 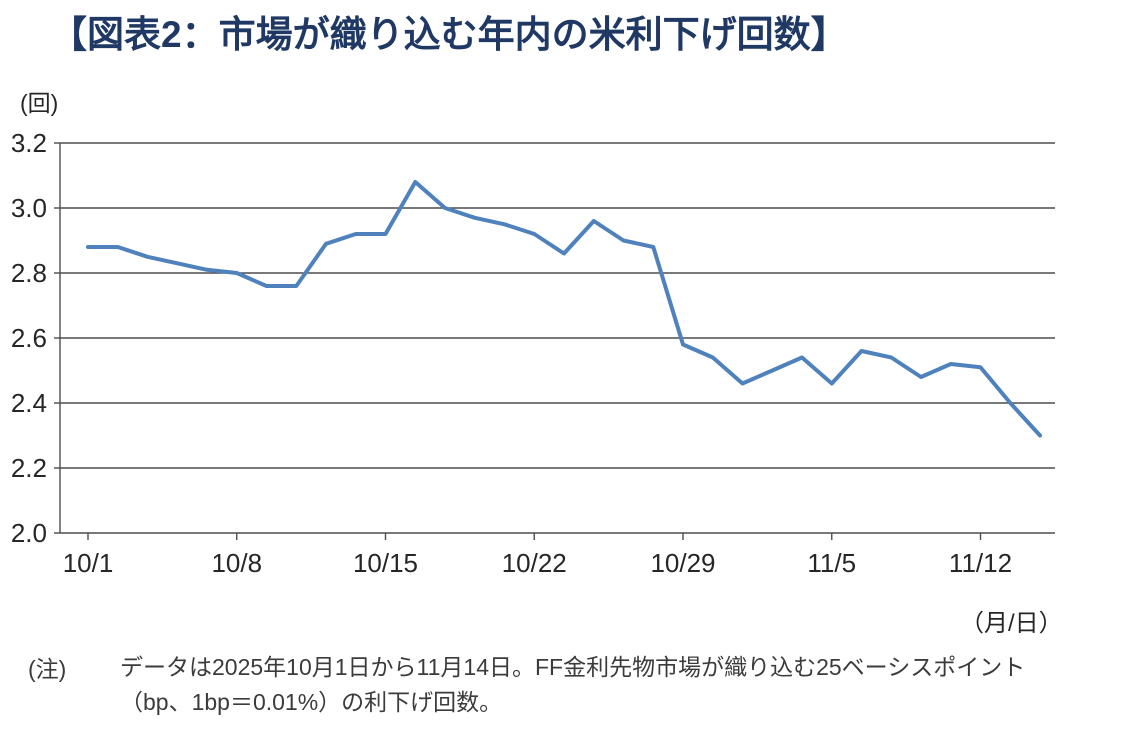 What do you see at coordinates (29, 338) in the screenshot?
I see `y-tick-label: 2.6` at bounding box center [29, 338].